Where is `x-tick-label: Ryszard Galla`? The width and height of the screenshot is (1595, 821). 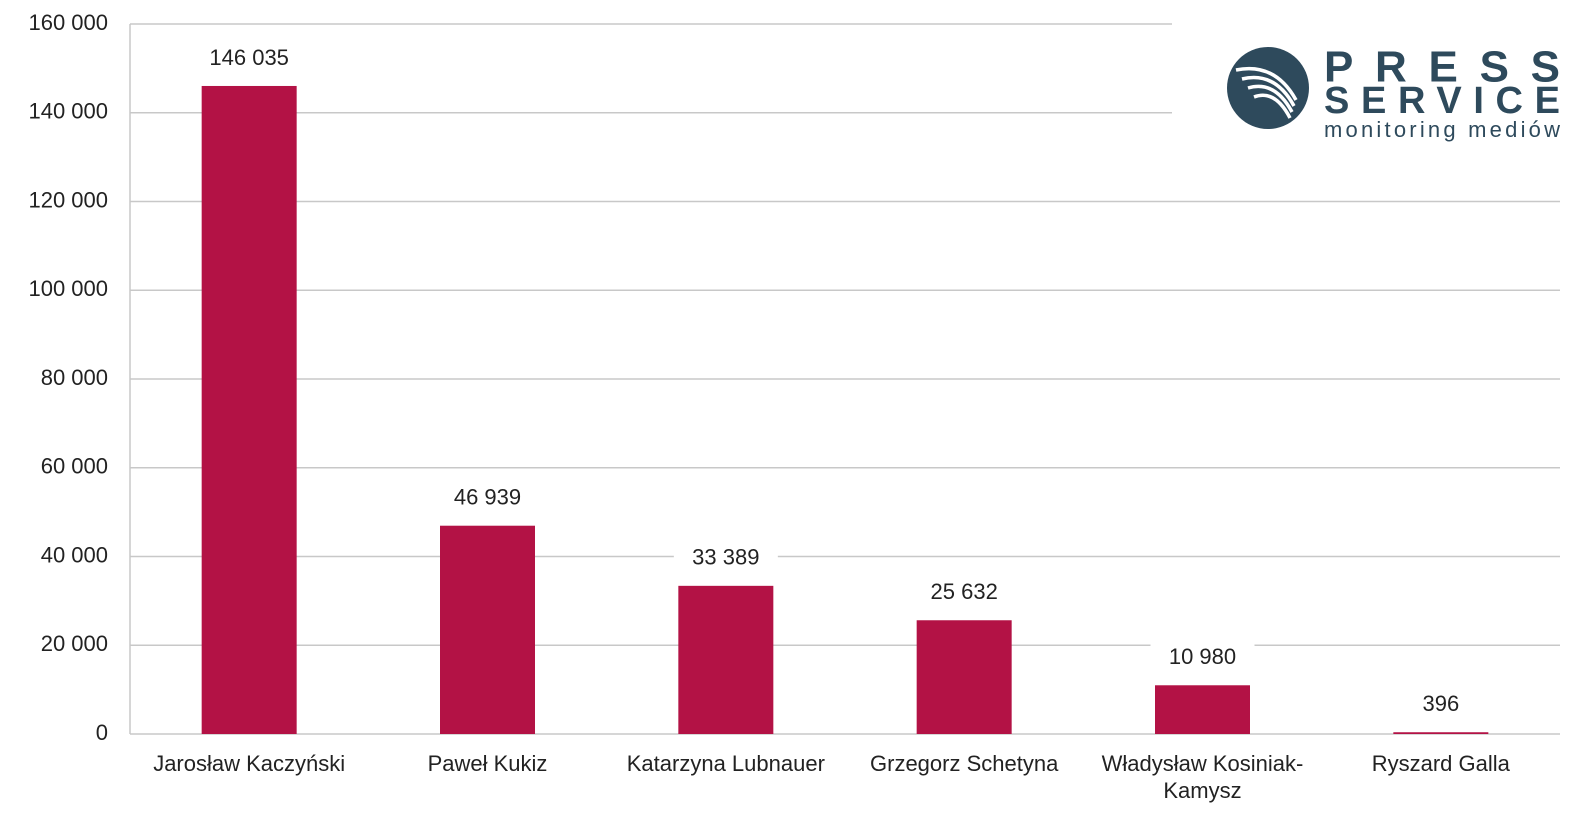
x-tick-label: Ryszard Galla is located at coordinates (1440, 763).